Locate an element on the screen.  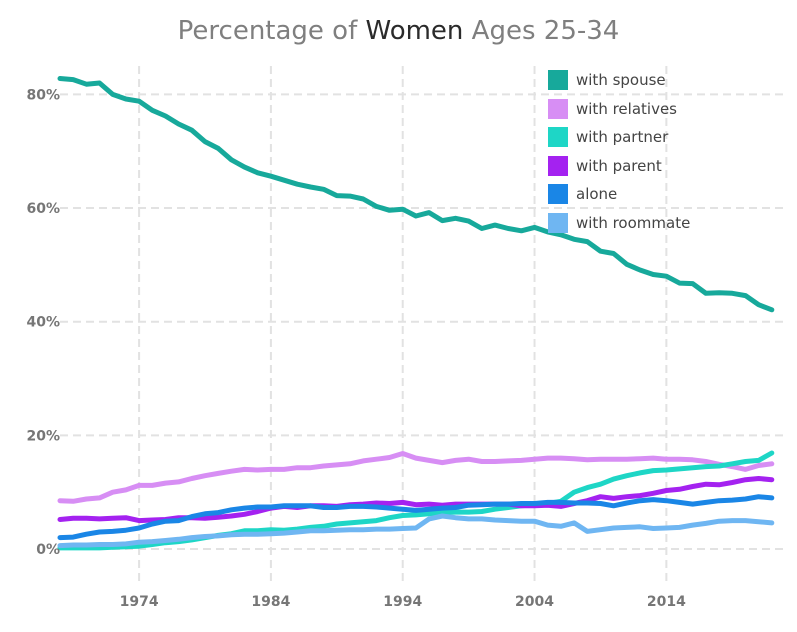
legend-item: with relatives is located at coordinates (619, 109).